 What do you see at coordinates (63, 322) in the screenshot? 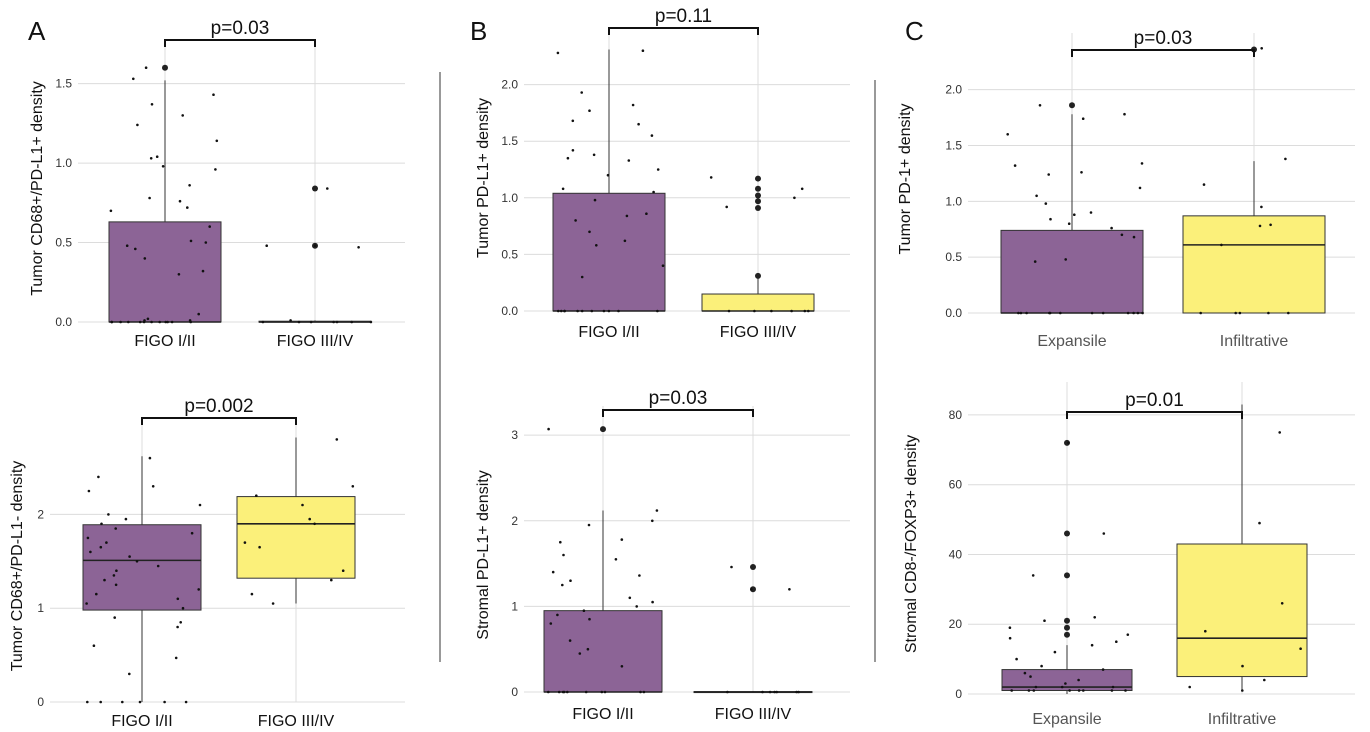
I see `y-tick-label: 0.0` at bounding box center [63, 322].